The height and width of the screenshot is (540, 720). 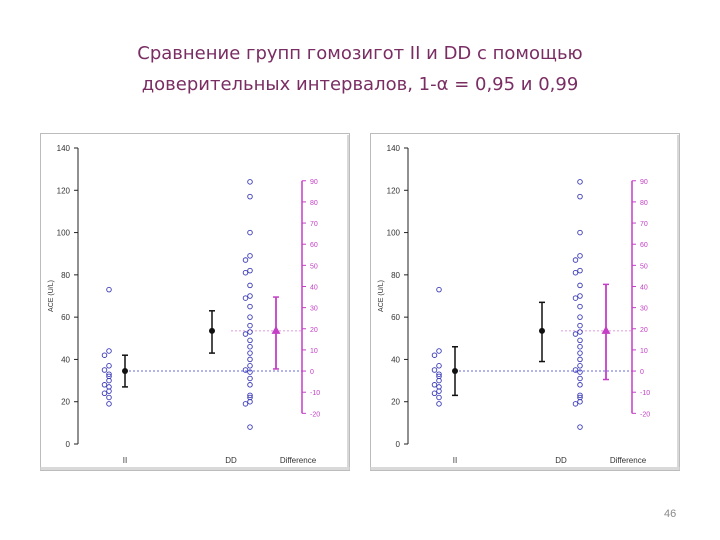 I want to click on difference-axis-label: 60, so click(x=314, y=245).